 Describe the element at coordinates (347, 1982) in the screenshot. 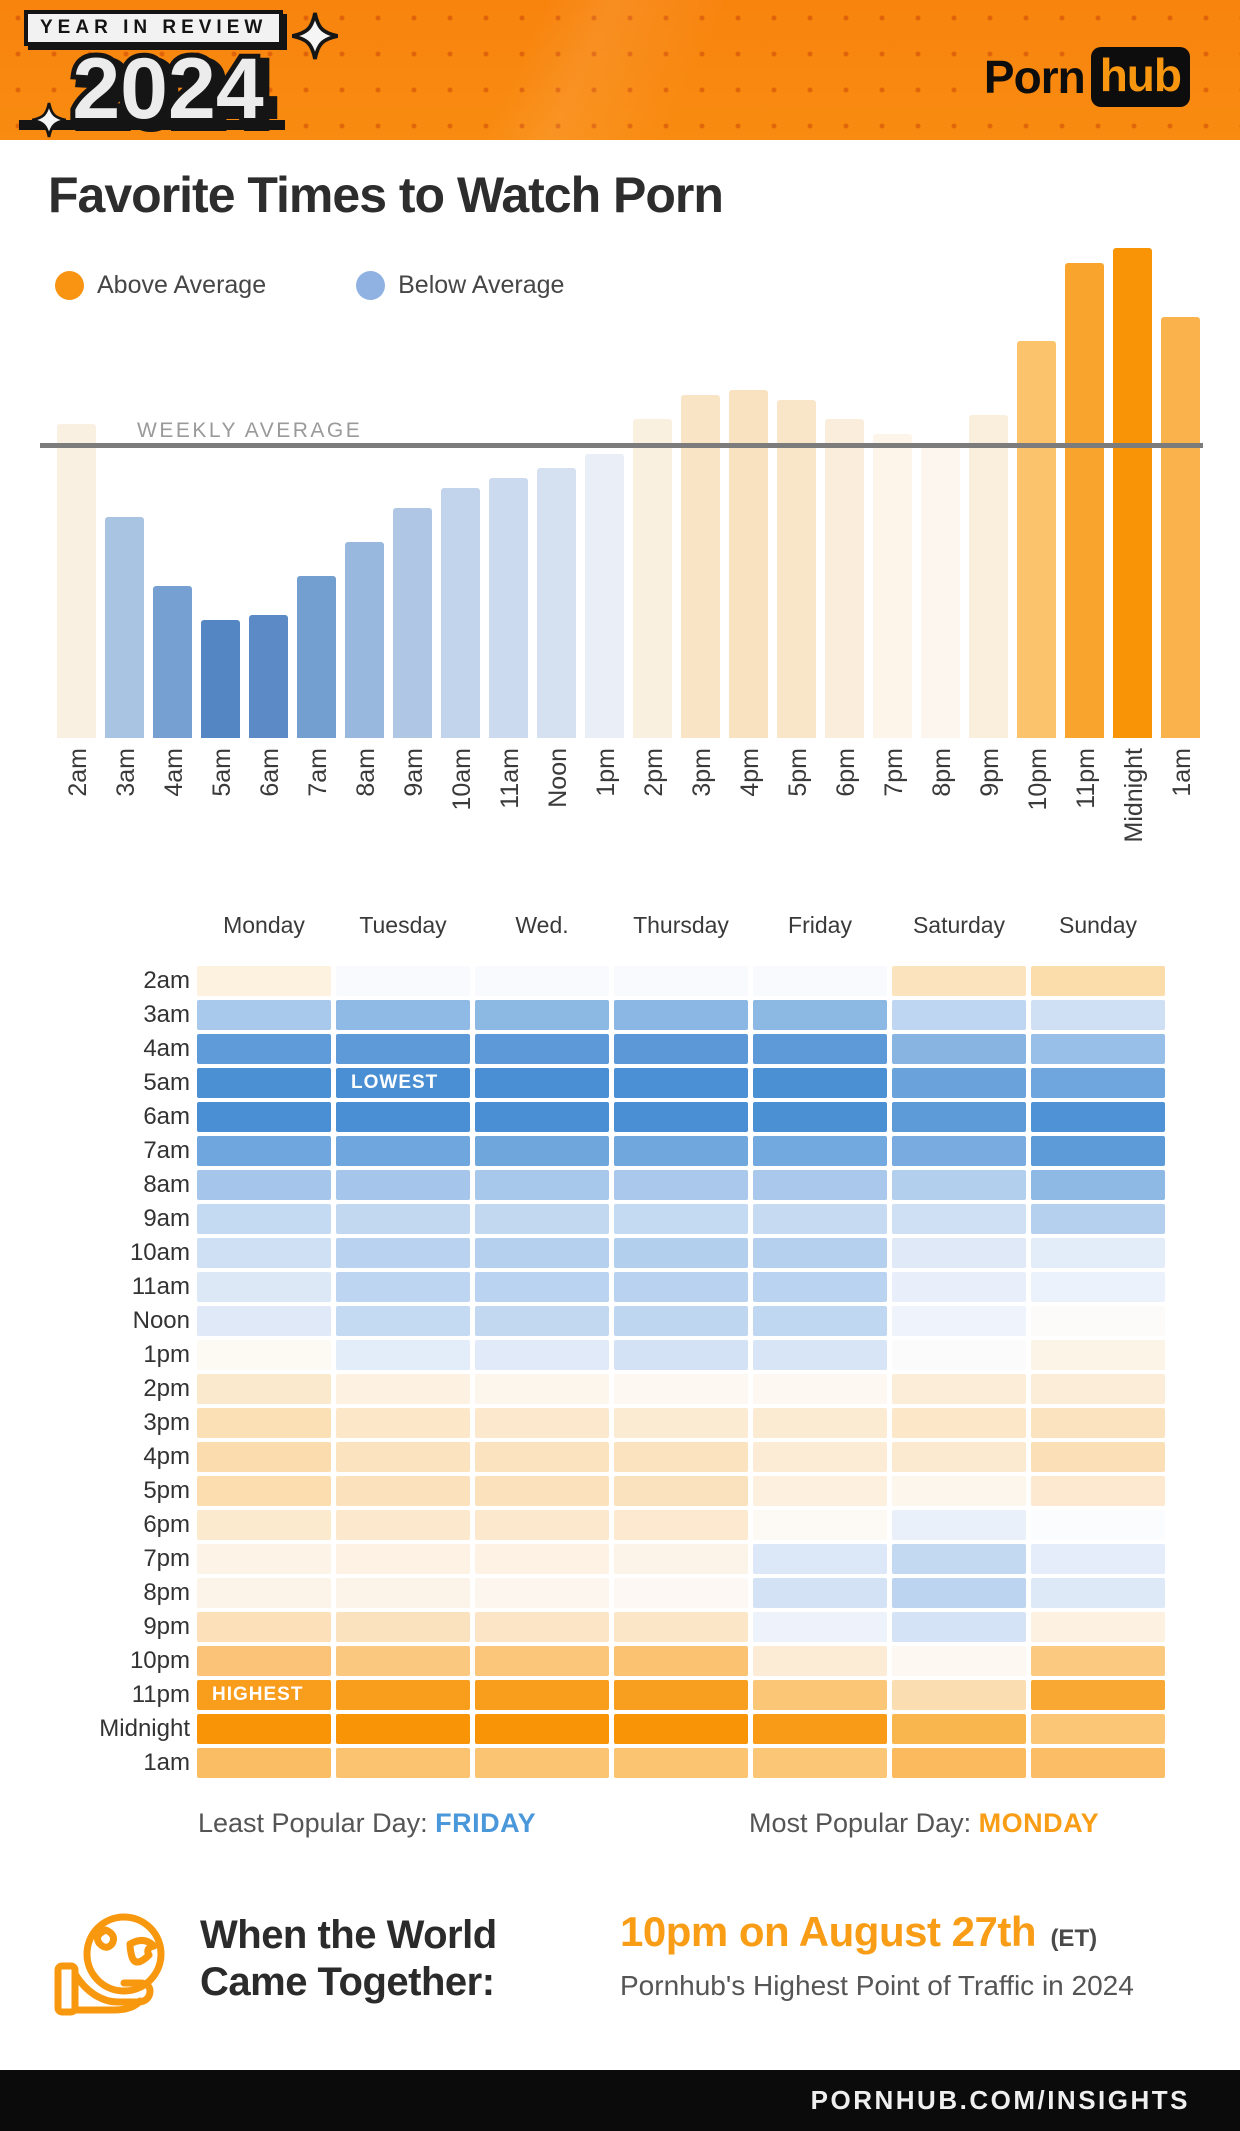

I see `world-heading-line2: Came Together:` at that location.